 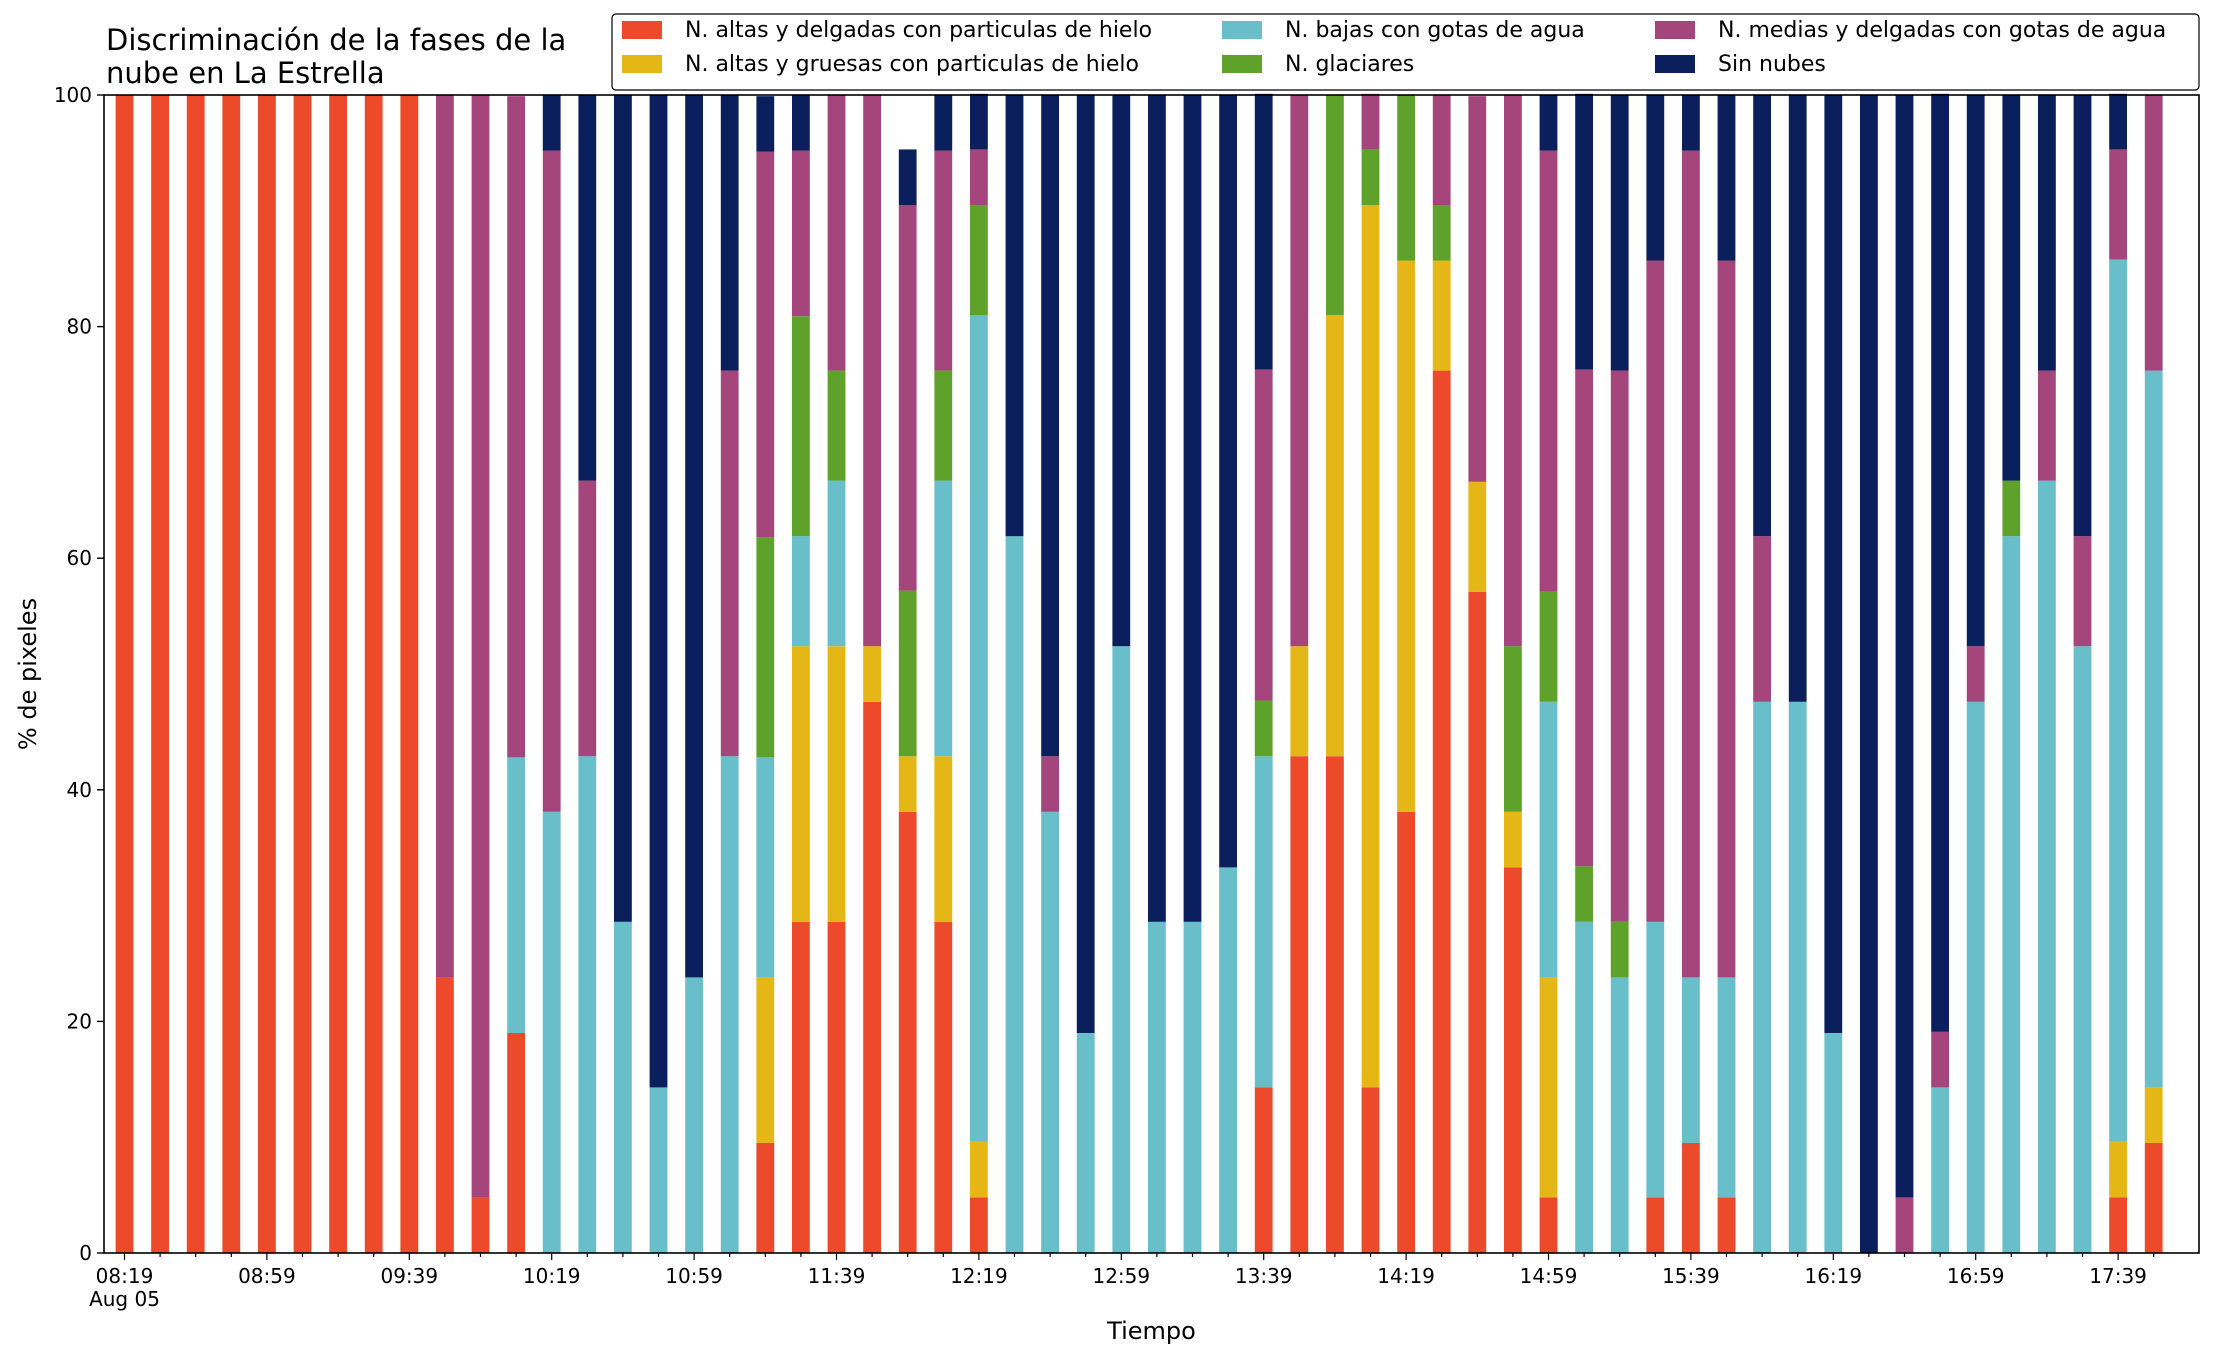 What do you see at coordinates (1085, 1142) in the screenshot?
I see `bar-segment-1249-s2` at bounding box center [1085, 1142].